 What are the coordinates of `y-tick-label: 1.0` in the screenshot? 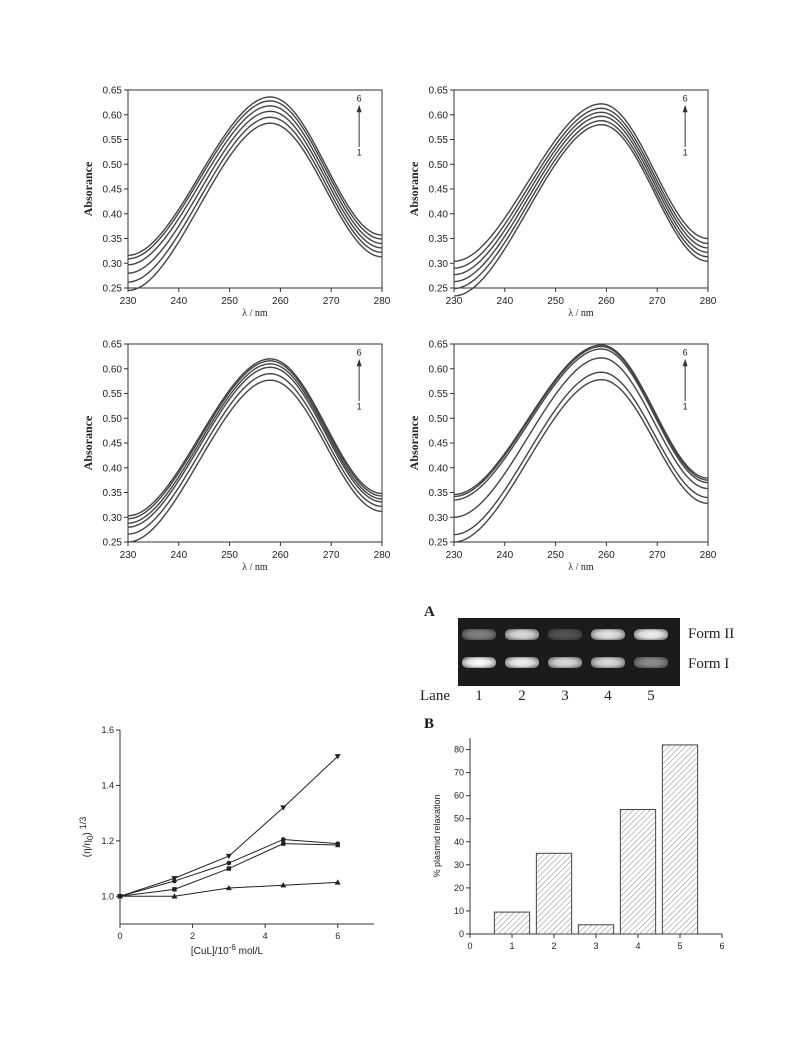 It's located at (107, 896).